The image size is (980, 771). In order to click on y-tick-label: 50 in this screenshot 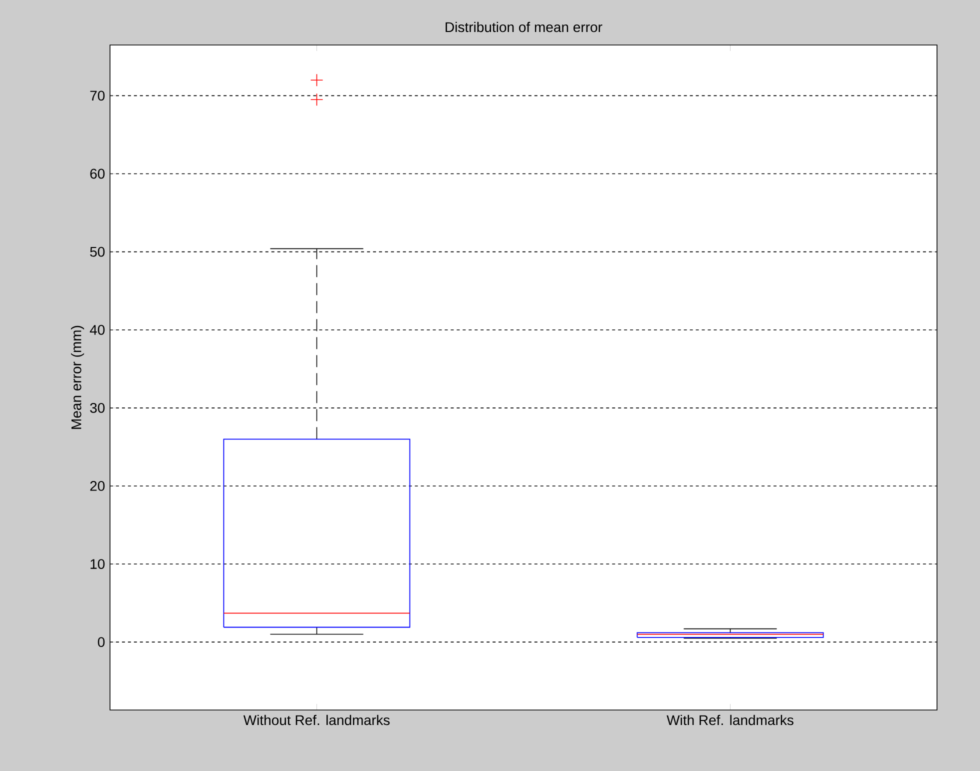, I will do `click(97, 251)`.